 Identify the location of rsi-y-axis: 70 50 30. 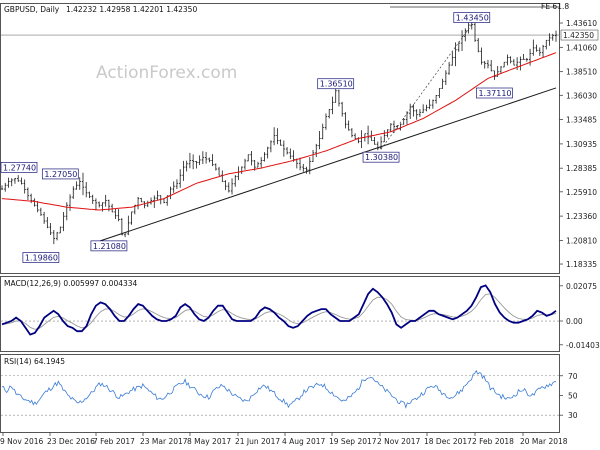
(568, 396).